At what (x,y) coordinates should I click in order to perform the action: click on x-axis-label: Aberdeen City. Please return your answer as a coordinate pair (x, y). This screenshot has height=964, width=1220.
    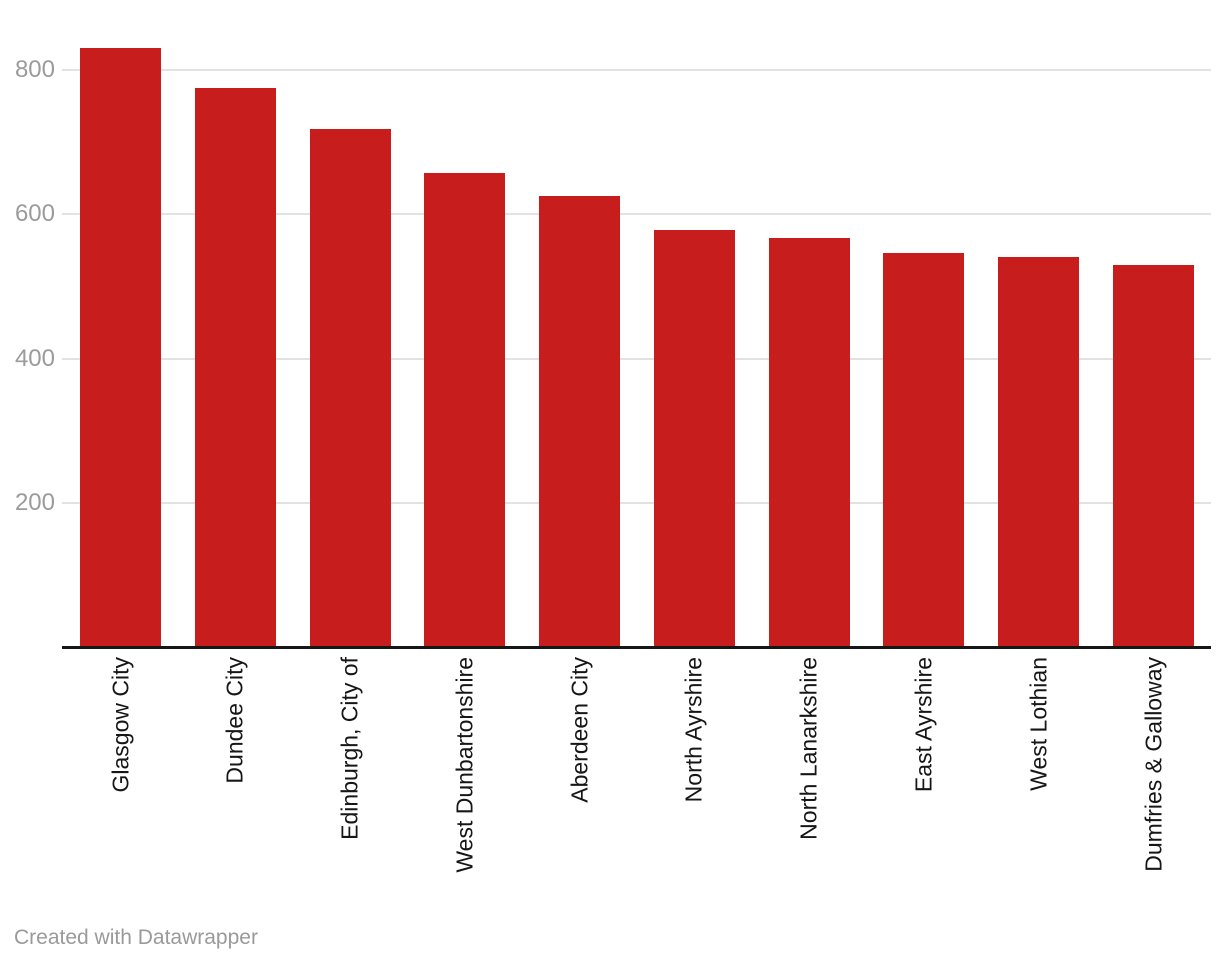
    Looking at the image, I should click on (579, 730).